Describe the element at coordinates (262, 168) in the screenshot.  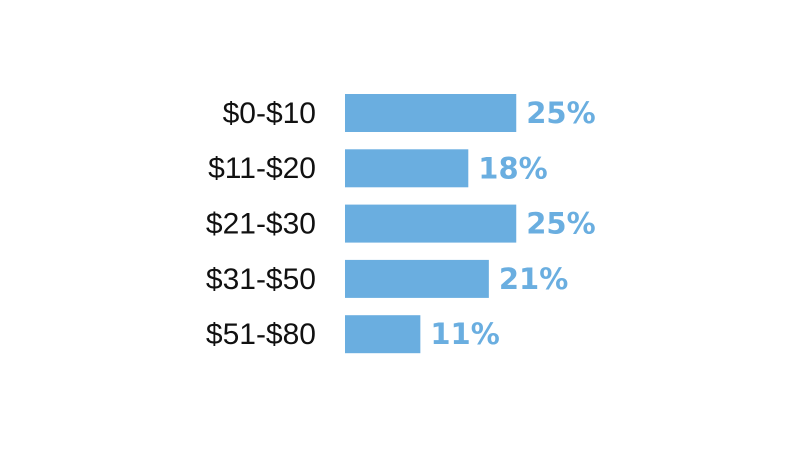
I see `category-label: $11-$20` at that location.